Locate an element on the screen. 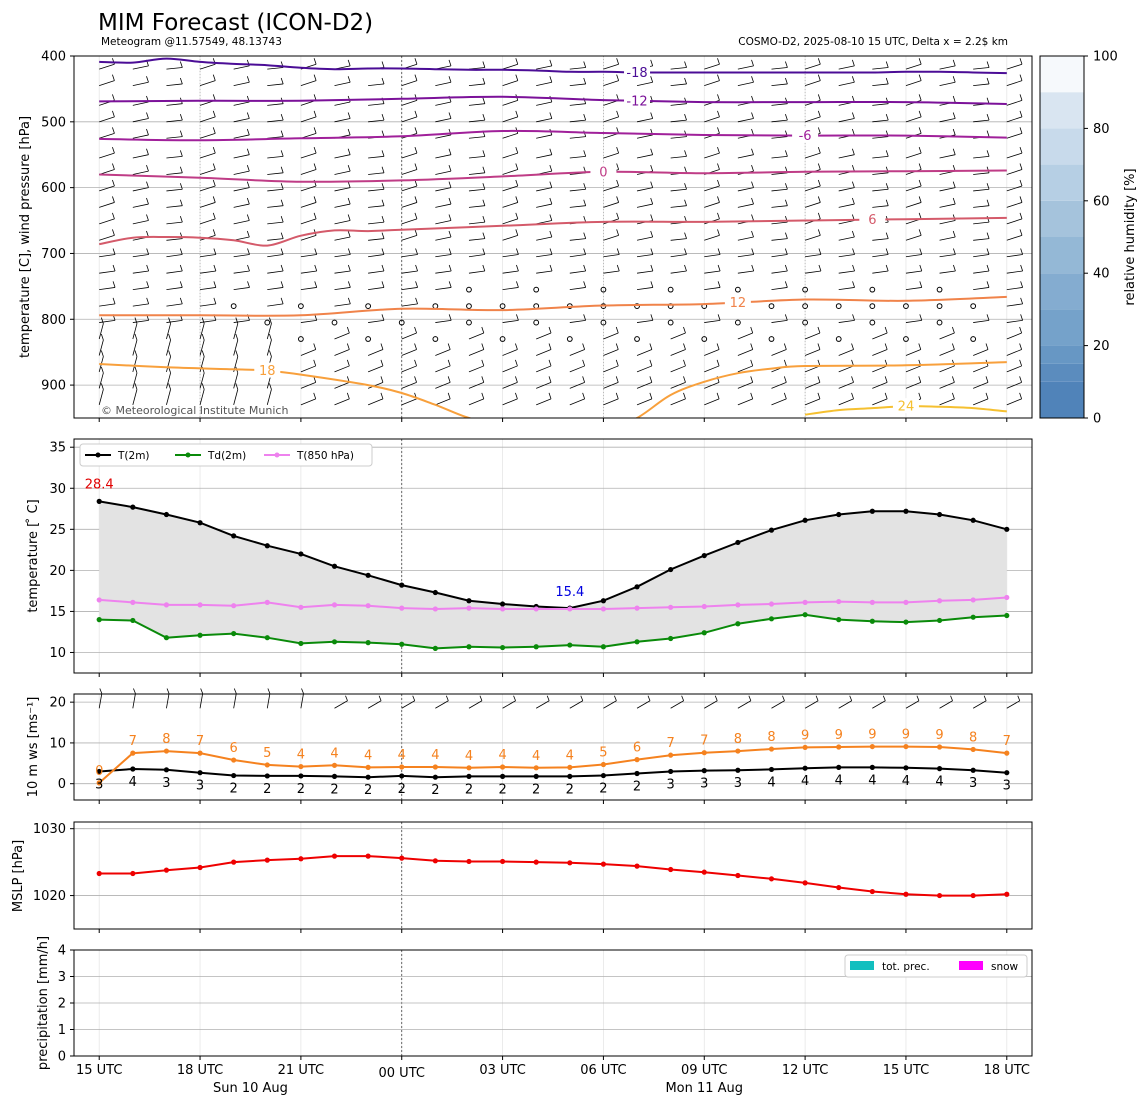  wind-value-label: 9 is located at coordinates (939, 735).